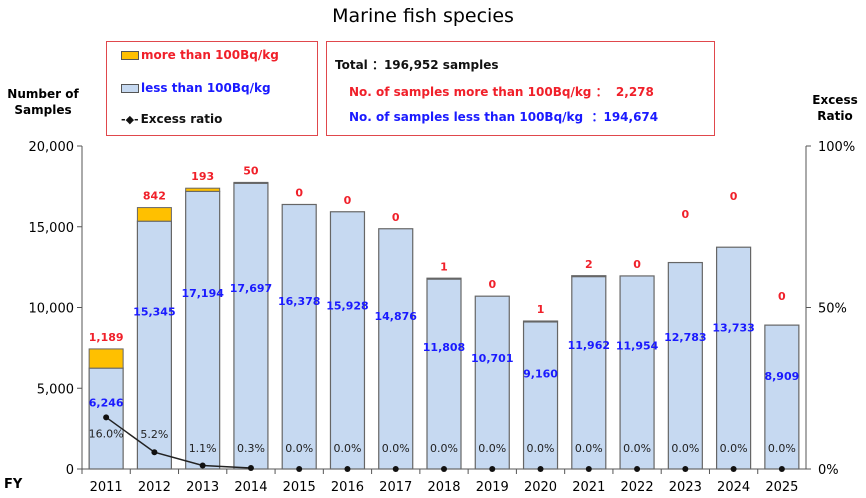 The image size is (866, 498). What do you see at coordinates (202, 176) in the screenshot?
I see `bar-label-more: 193` at bounding box center [202, 176].